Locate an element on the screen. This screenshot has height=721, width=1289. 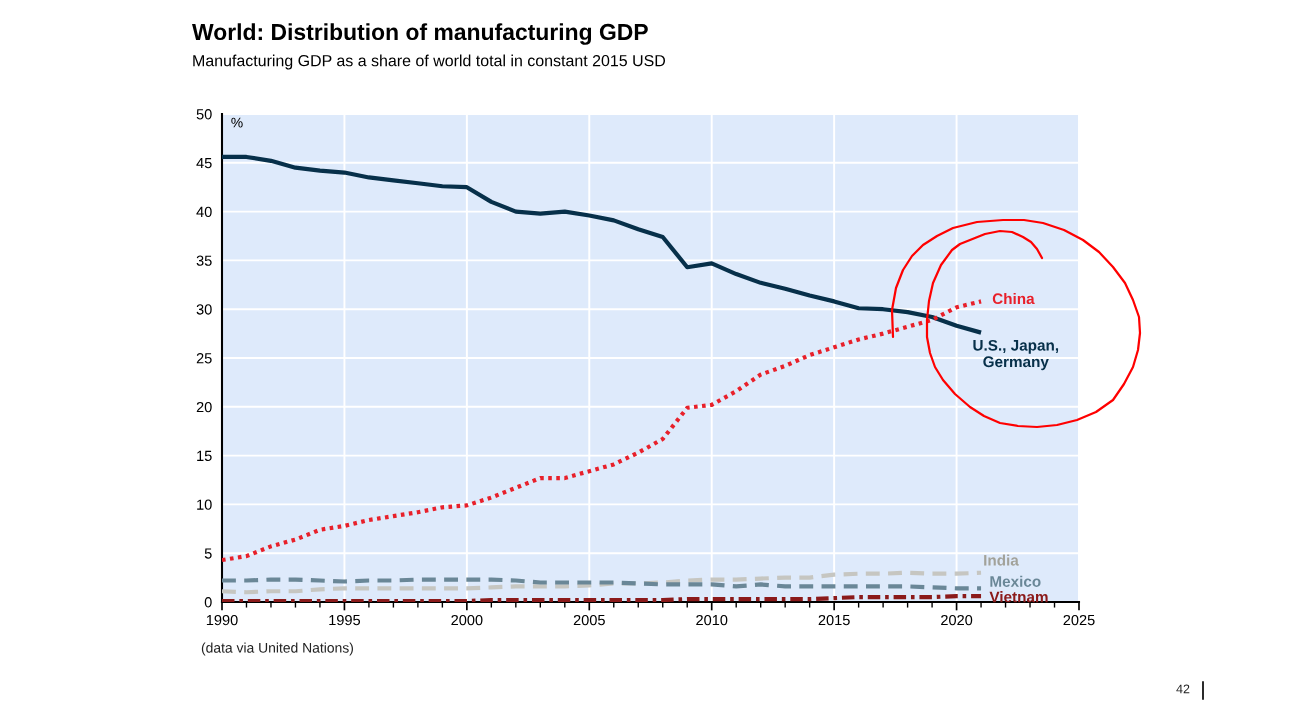
text: 42 is located at coordinates (1183, 689).